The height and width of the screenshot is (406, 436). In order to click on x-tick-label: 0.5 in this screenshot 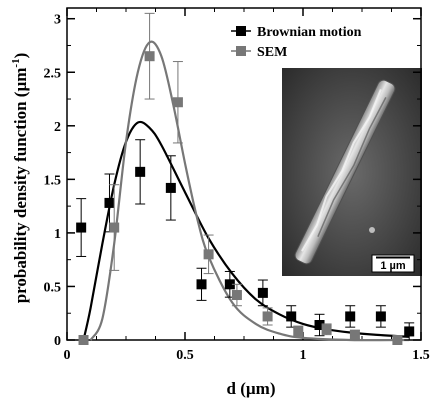, I will do `click(185, 355)`.